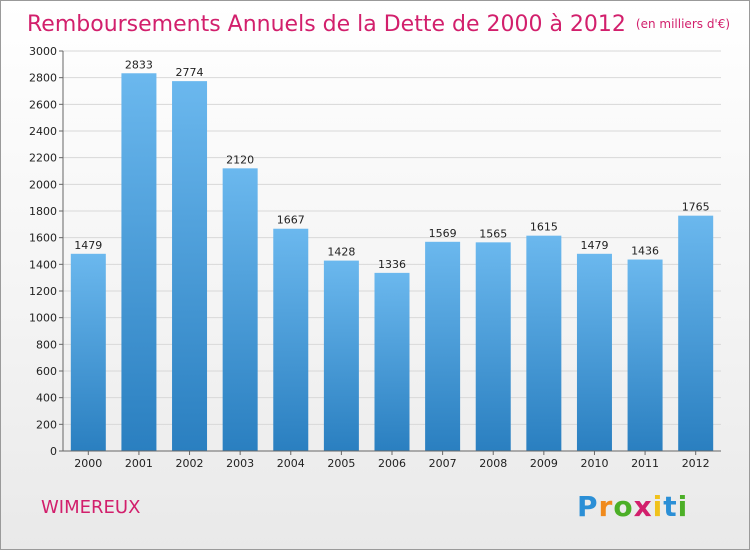  Describe the element at coordinates (544, 463) in the screenshot. I see `x-tick-label: 2009` at that location.